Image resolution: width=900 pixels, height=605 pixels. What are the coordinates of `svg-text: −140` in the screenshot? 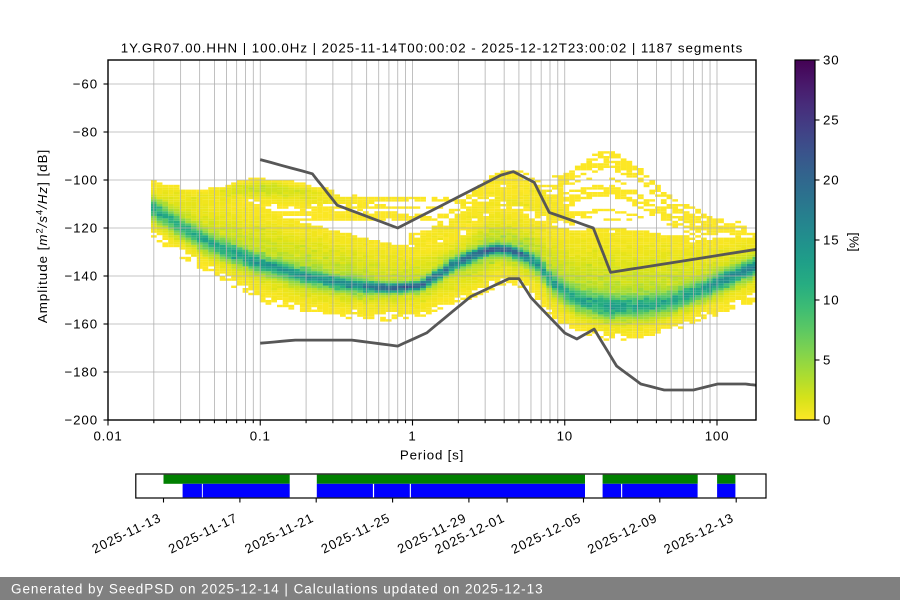 It's located at (81, 276).